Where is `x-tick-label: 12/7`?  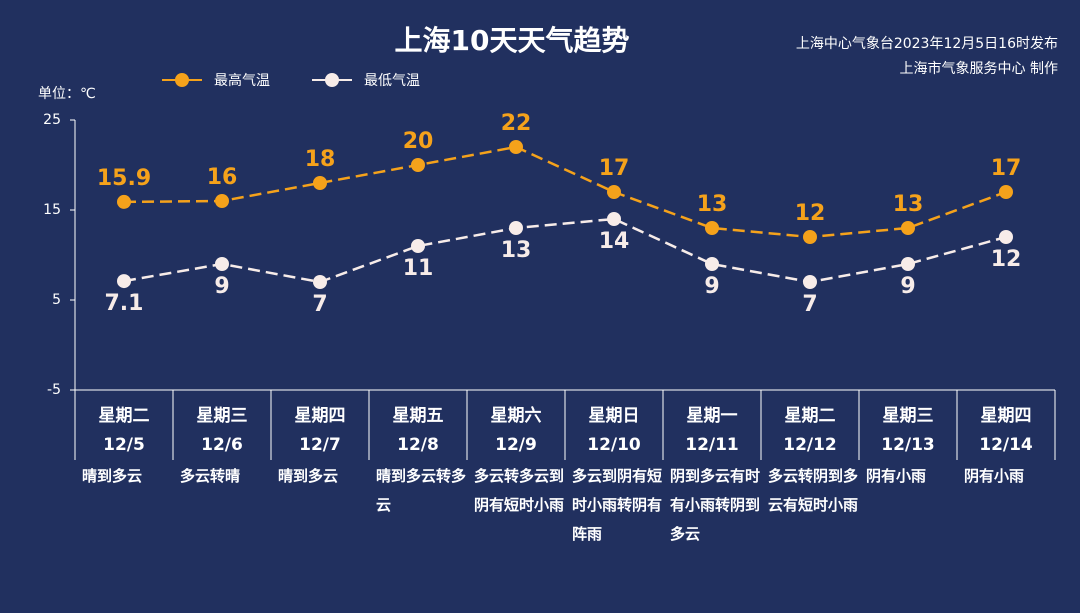
x-tick-label: 12/7 is located at coordinates (320, 445).